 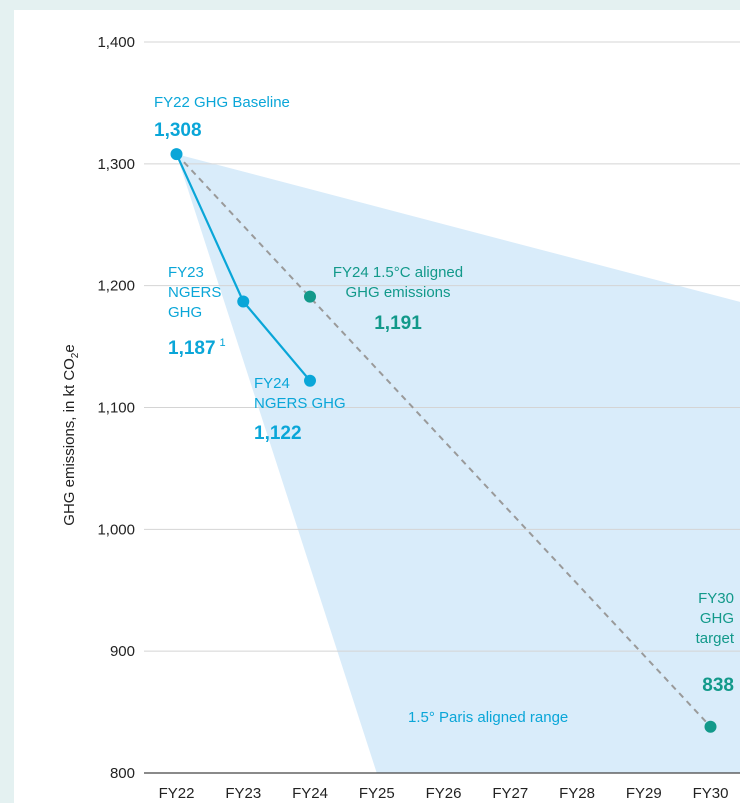 I want to click on annotation-fy24-label: NGERS GHG, so click(x=300, y=403).